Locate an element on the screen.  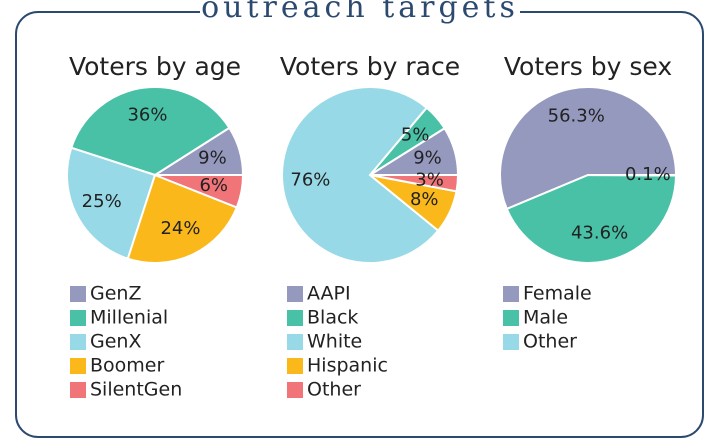
value-label: 0.1% is located at coordinates (648, 174).